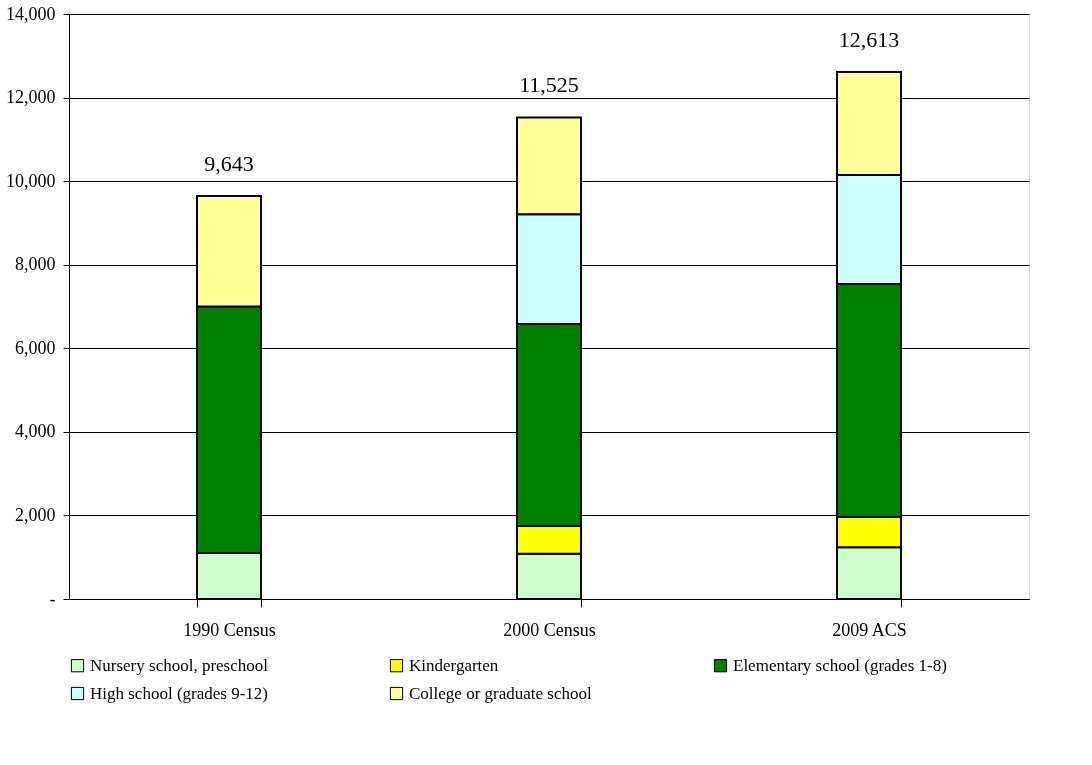  What do you see at coordinates (869, 39) in the screenshot?
I see `total-label: 12,613` at bounding box center [869, 39].